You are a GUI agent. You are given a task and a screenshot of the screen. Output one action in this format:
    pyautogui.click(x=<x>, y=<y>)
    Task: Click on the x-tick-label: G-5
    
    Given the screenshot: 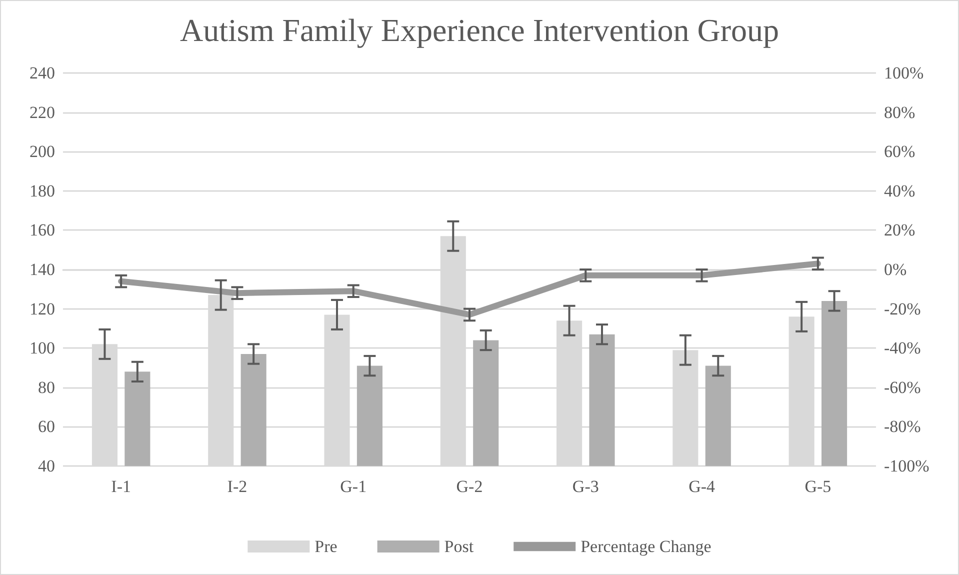 What is the action you would take?
    pyautogui.click(x=818, y=486)
    